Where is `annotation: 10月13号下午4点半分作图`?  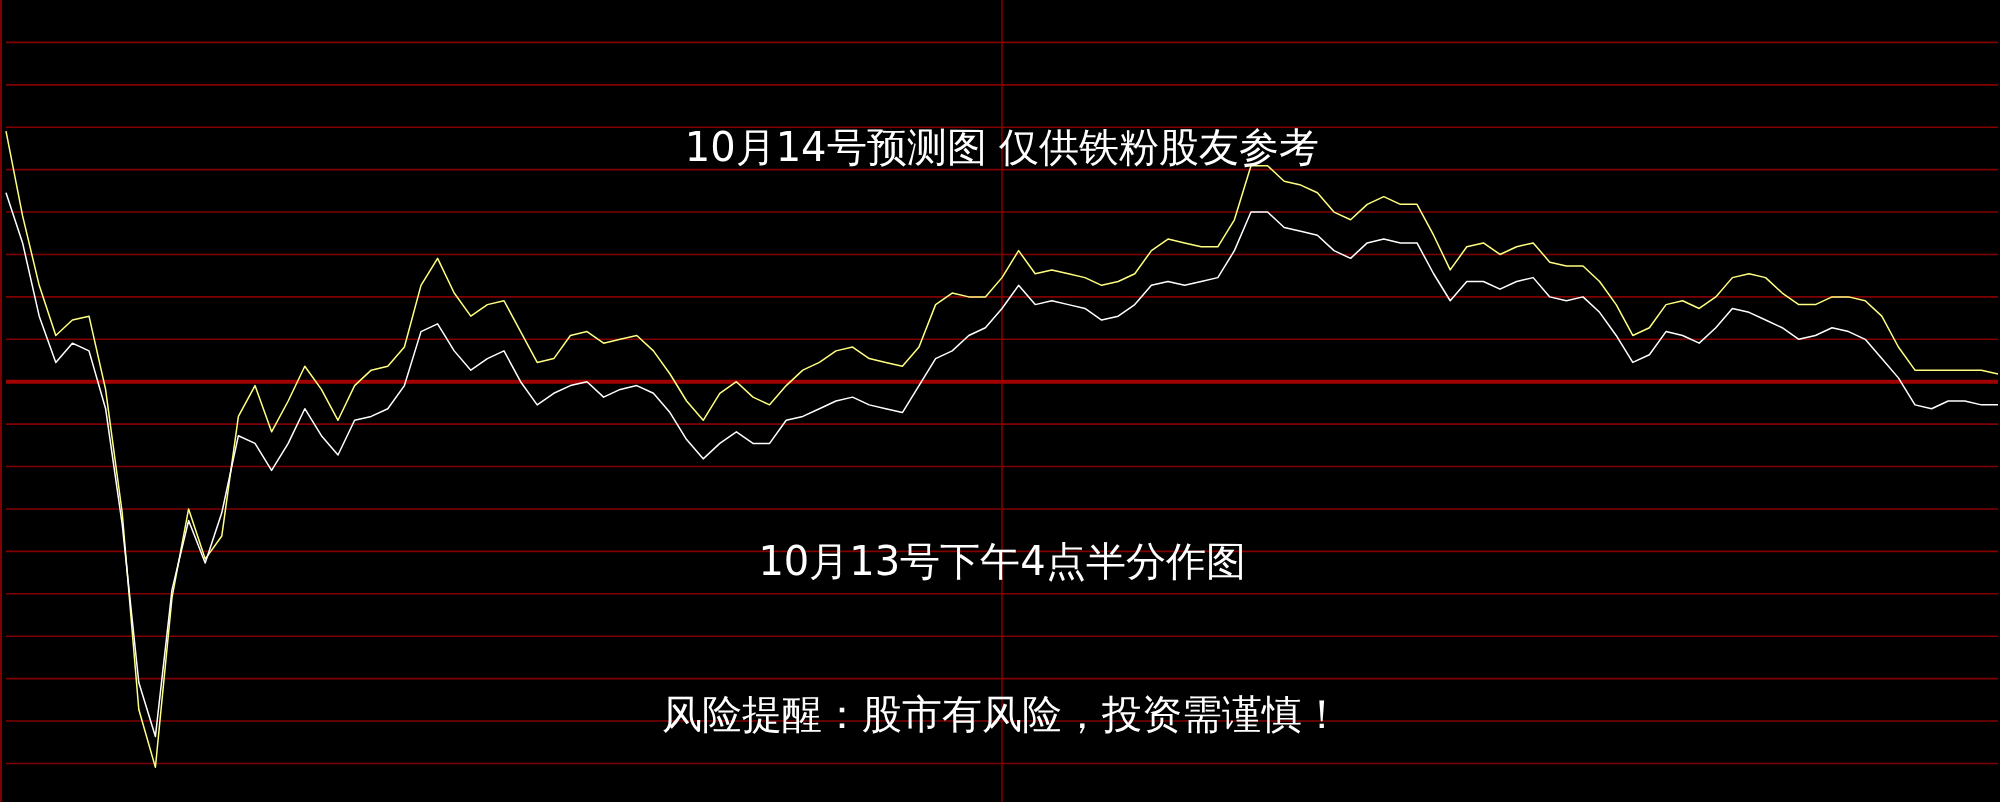
annotation: 10月13号下午4点半分作图 is located at coordinates (1002, 561).